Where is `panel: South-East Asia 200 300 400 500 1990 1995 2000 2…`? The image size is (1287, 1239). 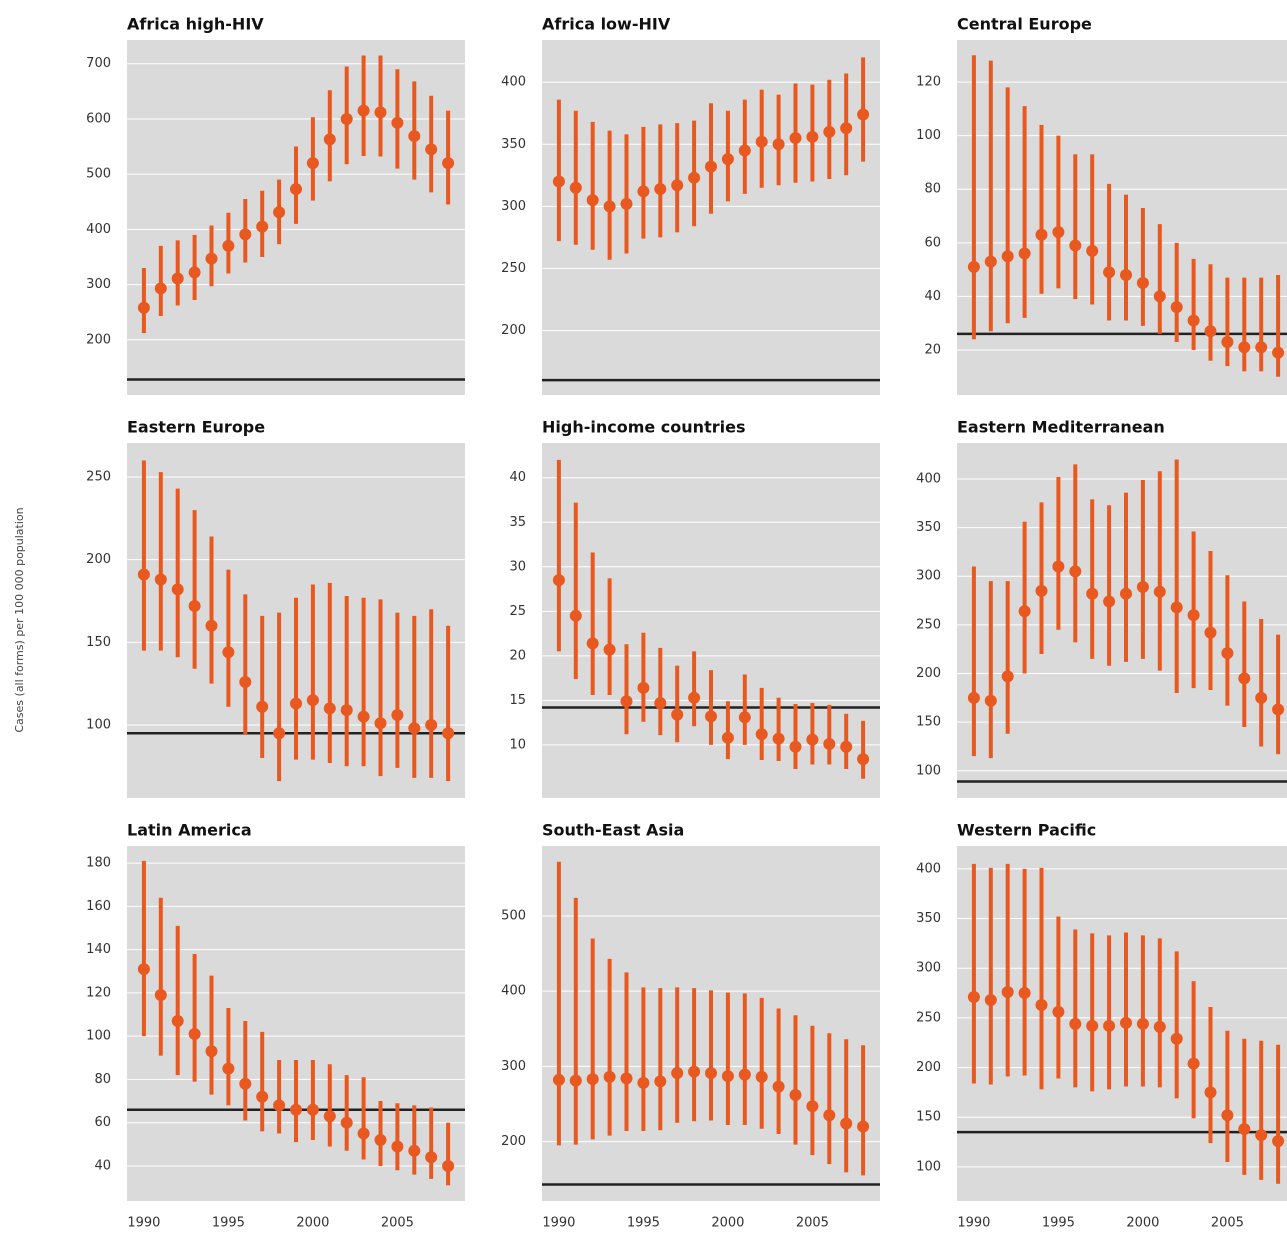 panel: South-East Asia 200 300 400 500 1990 1995 2000 2… is located at coordinates (690, 1026).